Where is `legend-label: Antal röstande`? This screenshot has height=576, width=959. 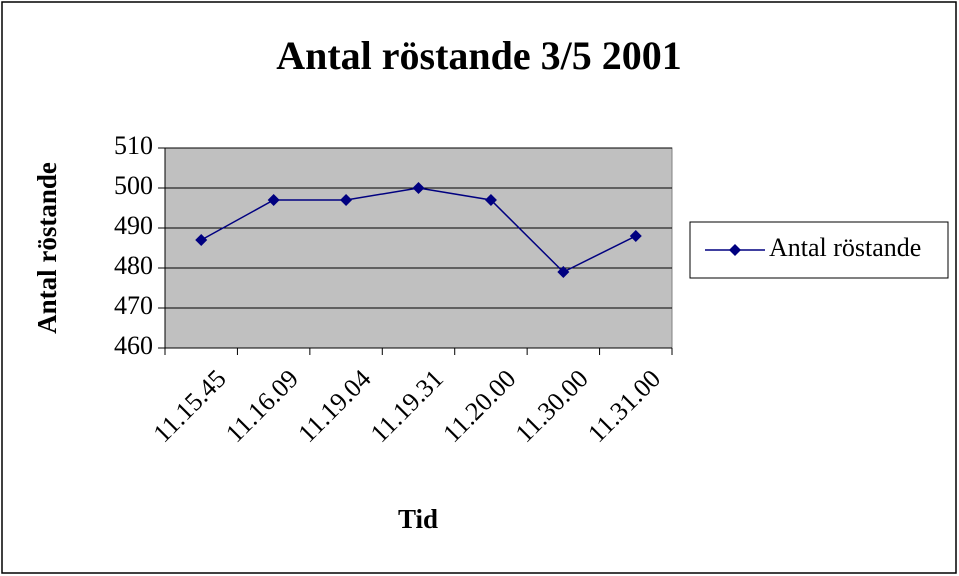 legend-label: Antal röstande is located at coordinates (845, 247).